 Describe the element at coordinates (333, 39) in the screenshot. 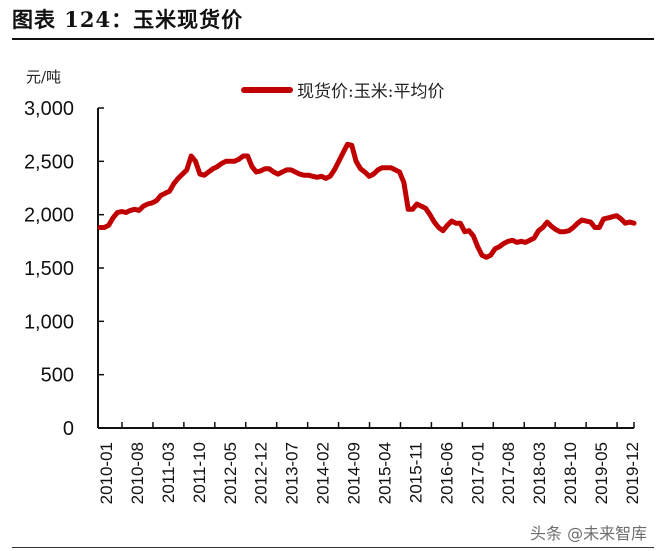

I see `title-divider` at that location.